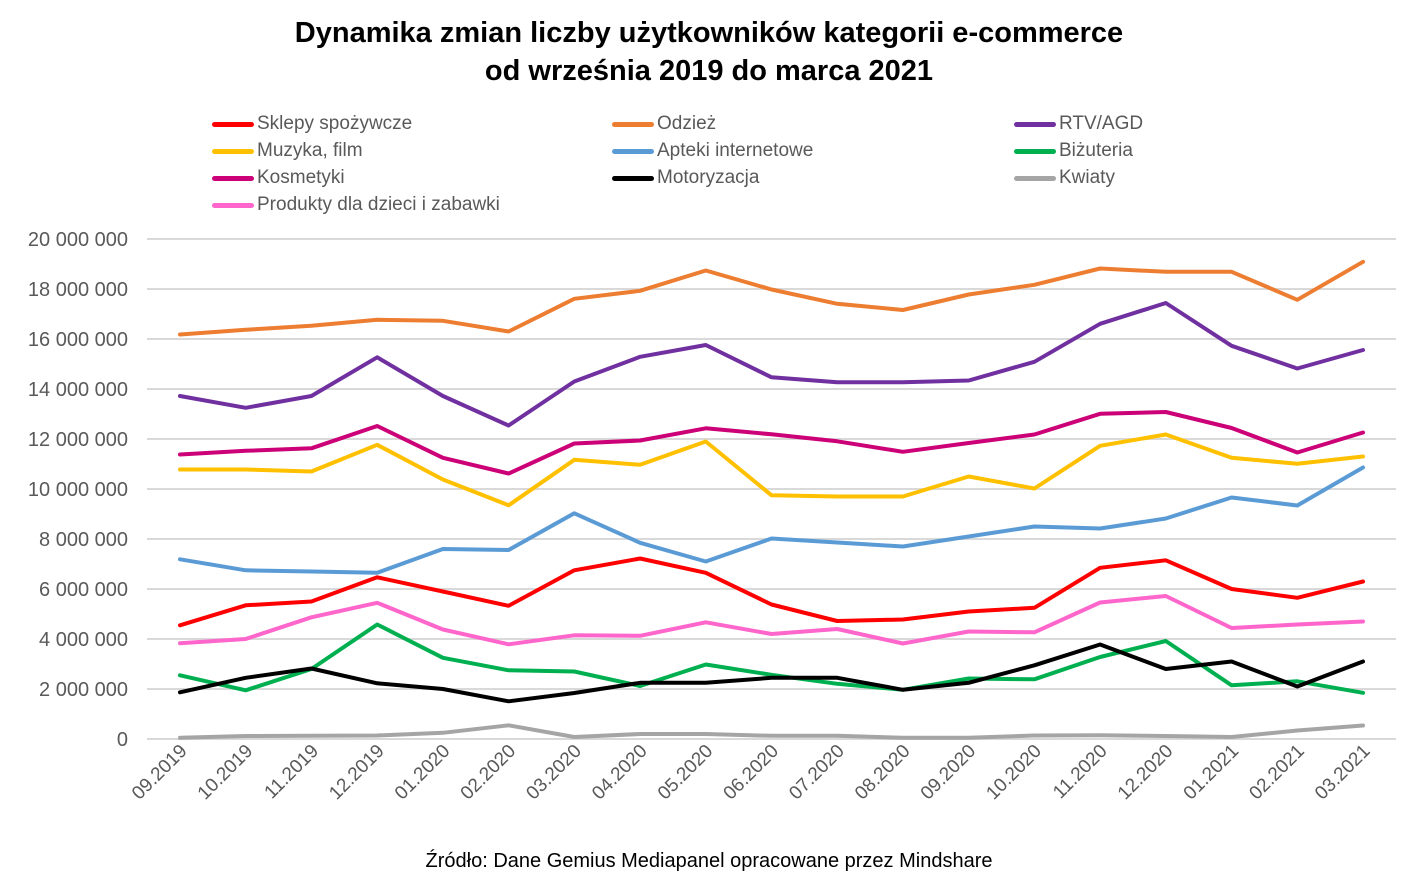 This screenshot has height=892, width=1418. I want to click on series-line-produkty-dla-dzieci-i-zabawki, so click(771, 620).